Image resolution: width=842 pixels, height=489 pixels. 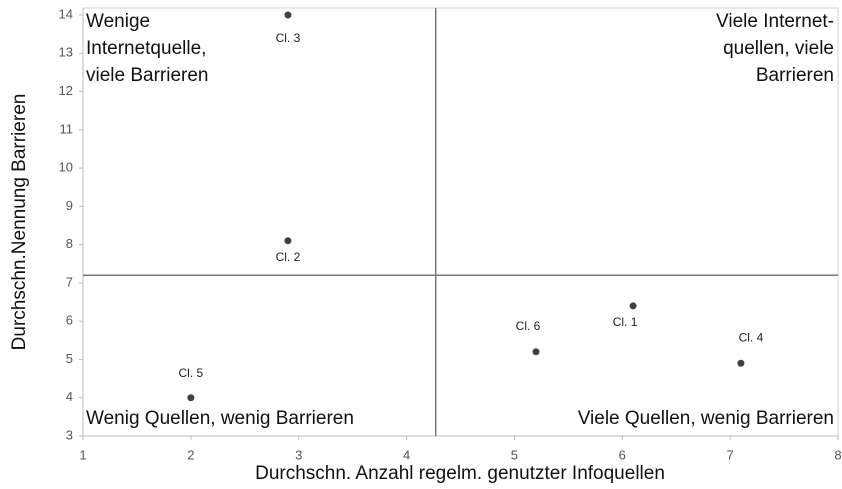 I want to click on y-tick-label: 14, so click(x=66, y=13).